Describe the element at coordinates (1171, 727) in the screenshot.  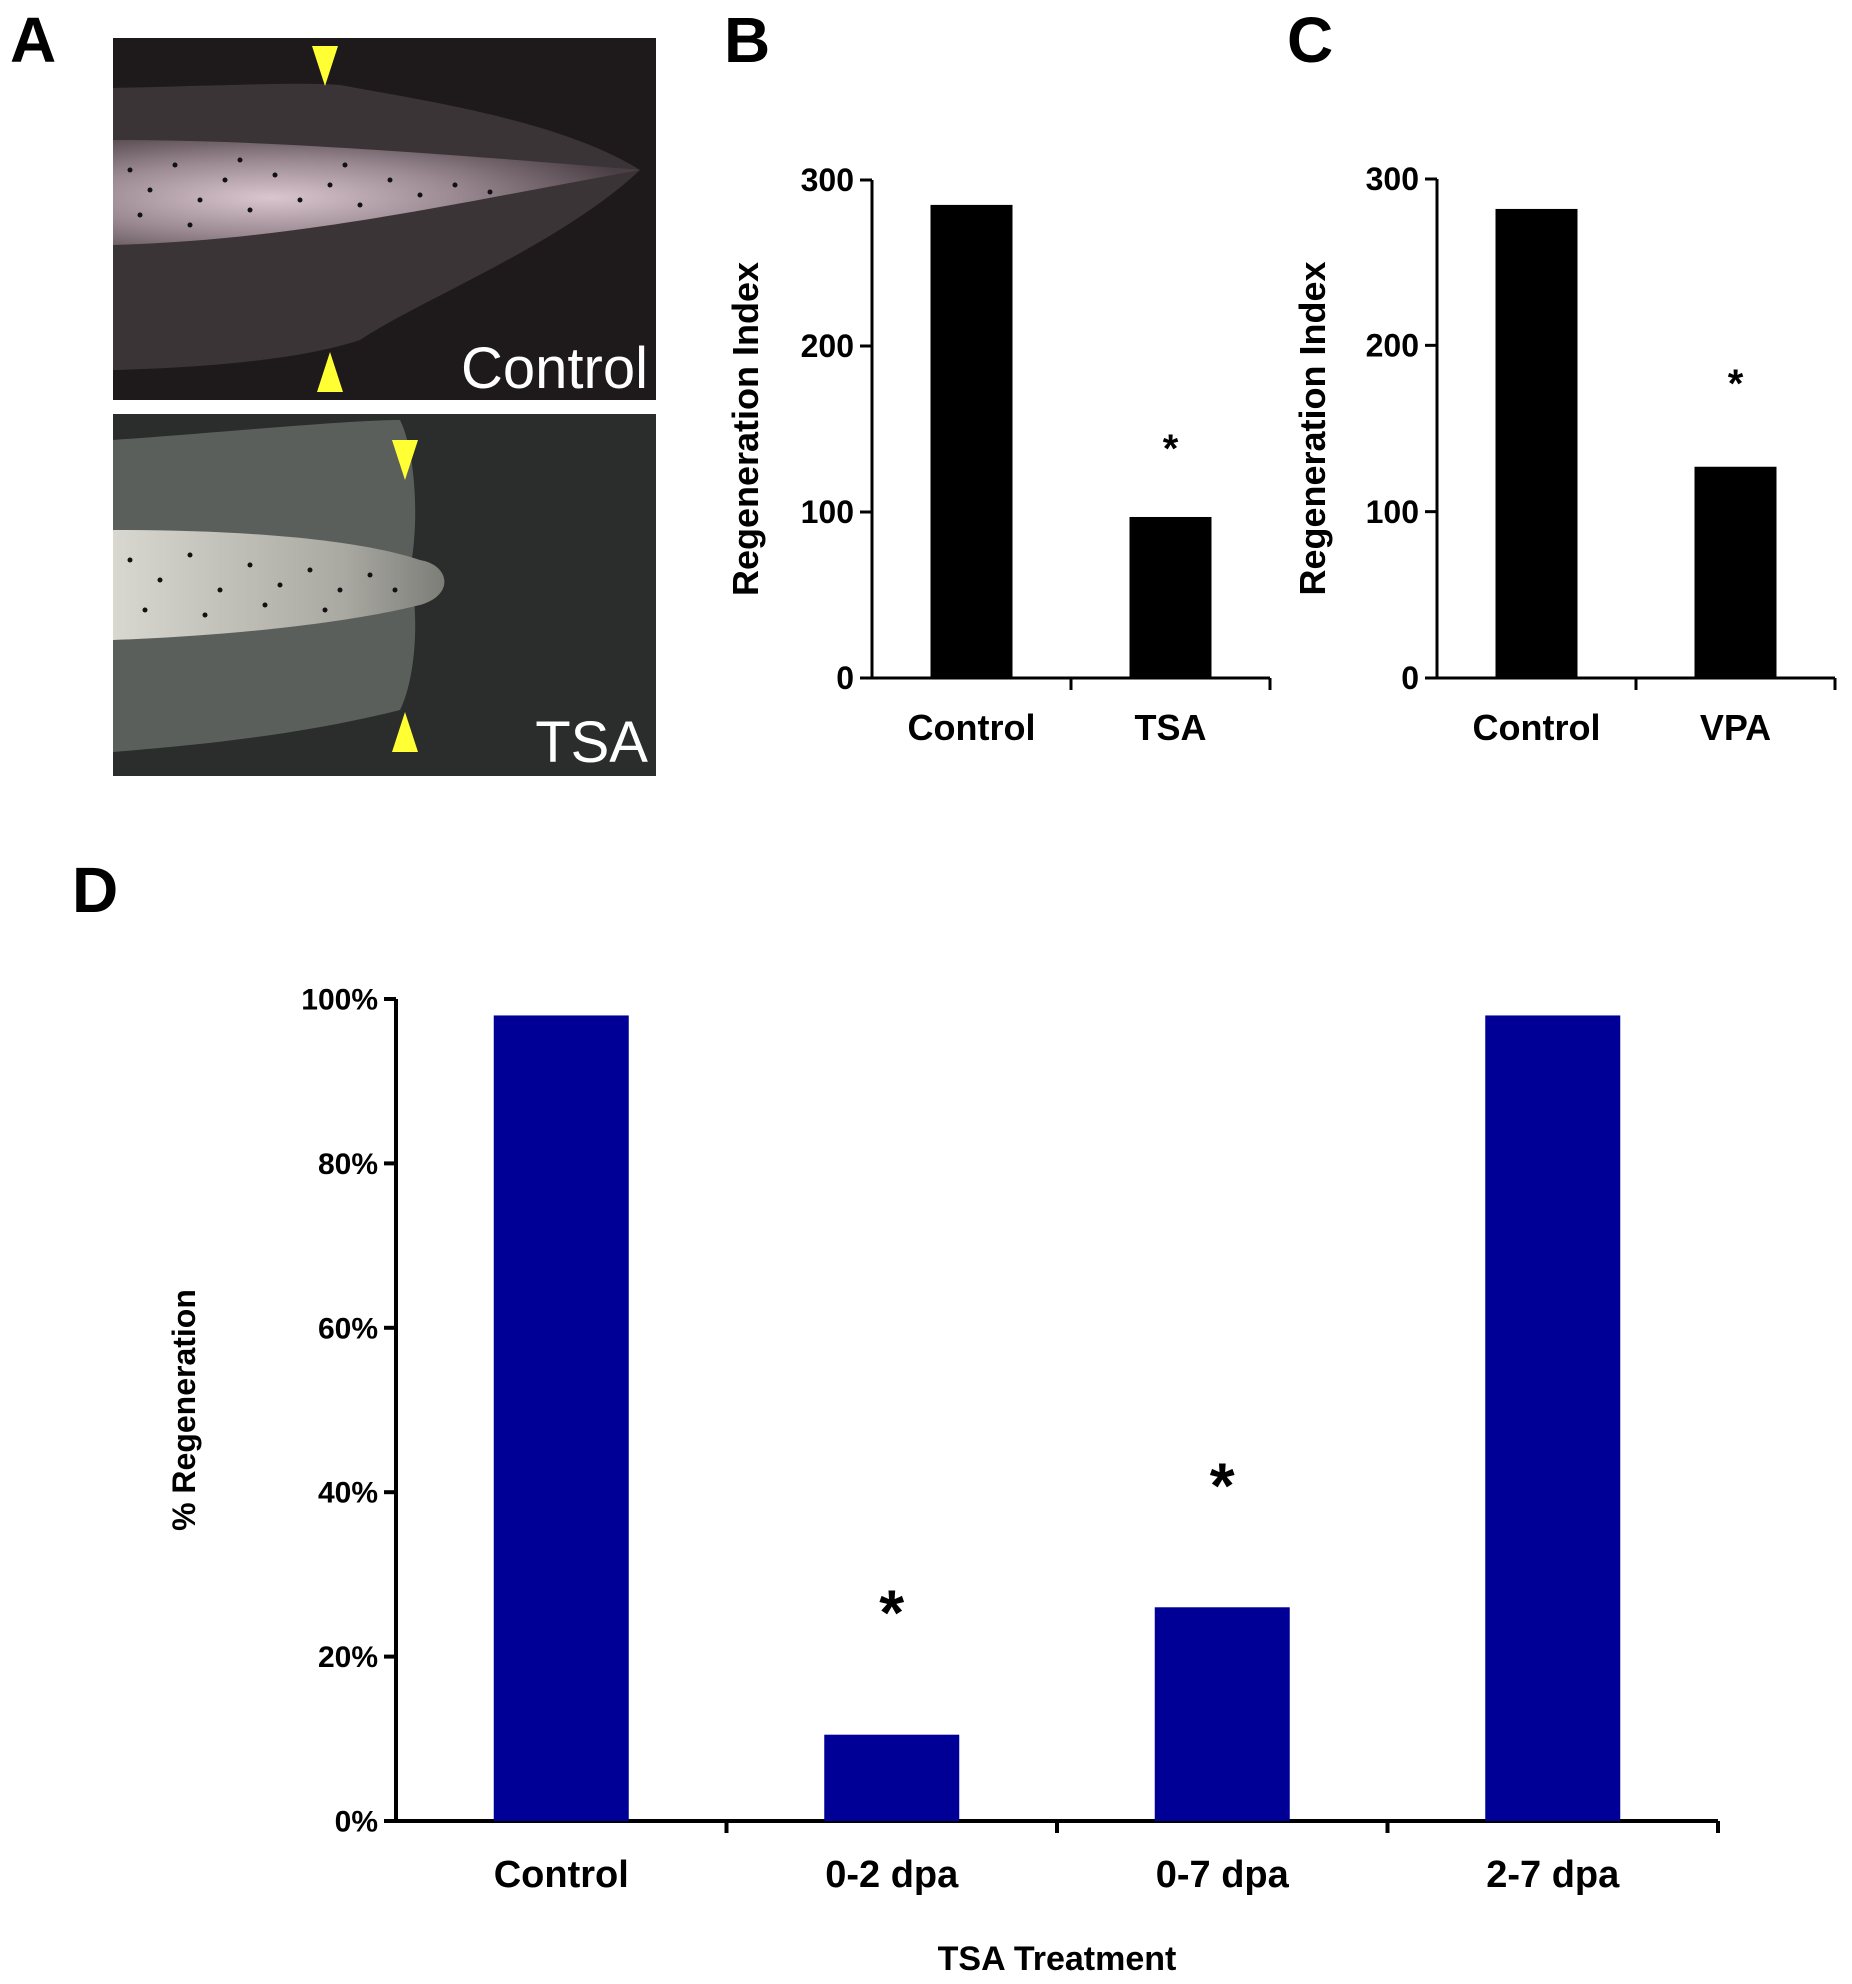
I see `x-tick-label: TSA` at that location.